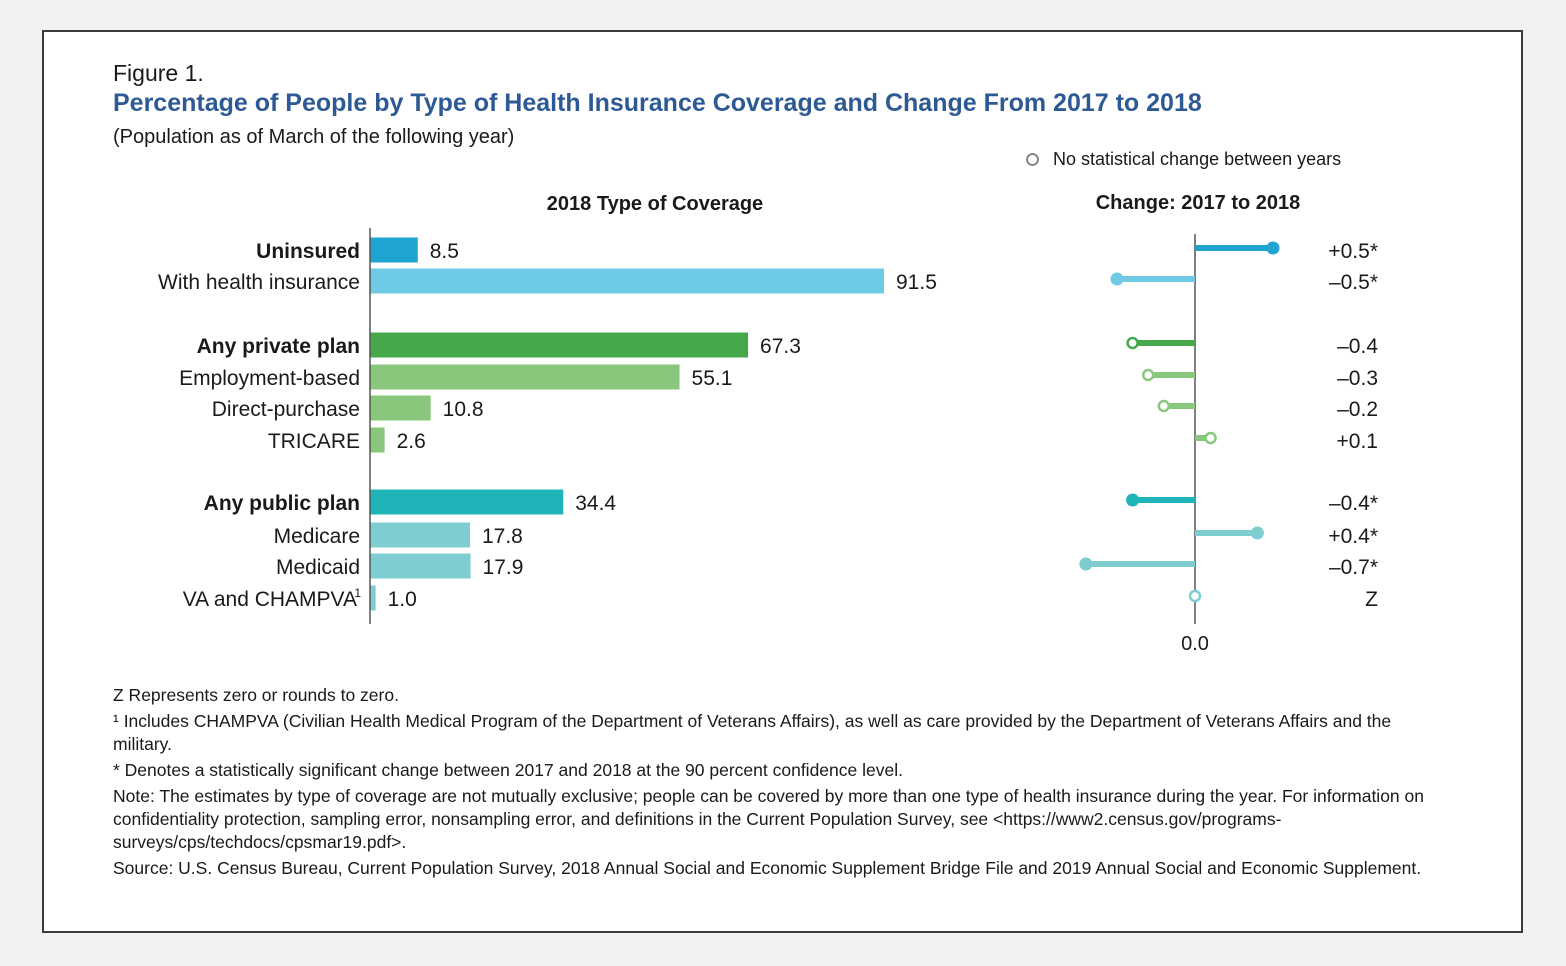  What do you see at coordinates (1273, 248) in the screenshot?
I see `change-point-uninsured` at bounding box center [1273, 248].